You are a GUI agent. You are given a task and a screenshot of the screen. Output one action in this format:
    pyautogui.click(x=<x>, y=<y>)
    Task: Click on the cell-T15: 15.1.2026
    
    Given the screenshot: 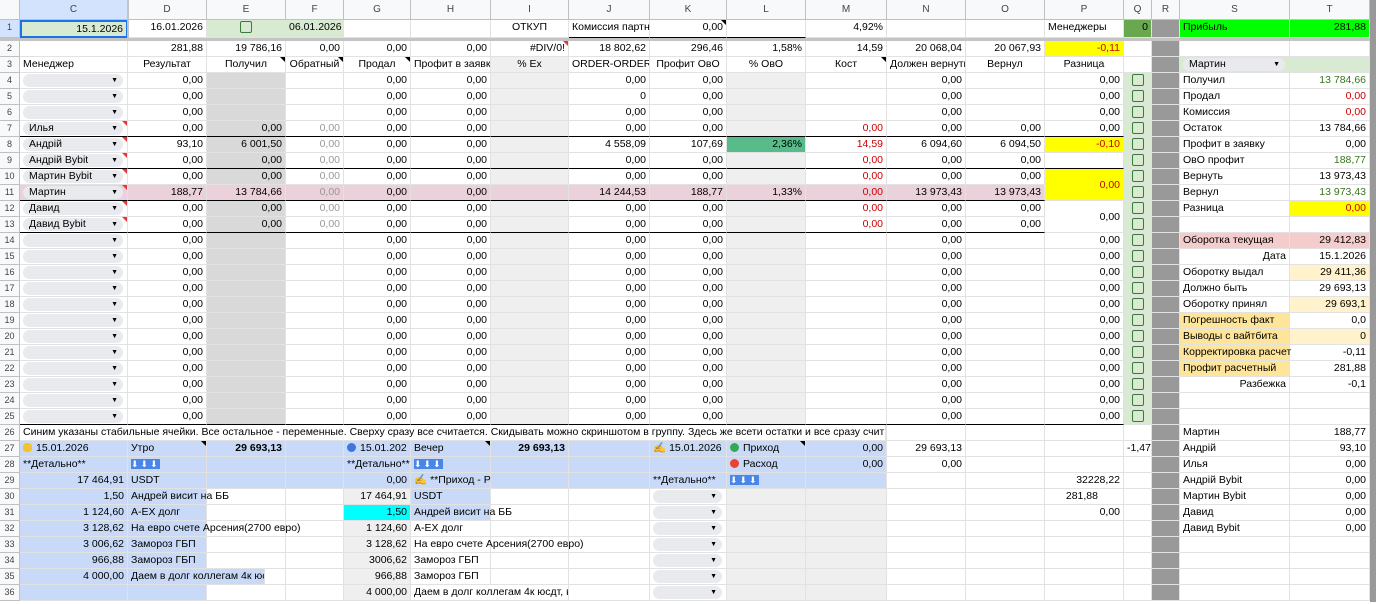 What is the action you would take?
    pyautogui.click(x=1330, y=257)
    